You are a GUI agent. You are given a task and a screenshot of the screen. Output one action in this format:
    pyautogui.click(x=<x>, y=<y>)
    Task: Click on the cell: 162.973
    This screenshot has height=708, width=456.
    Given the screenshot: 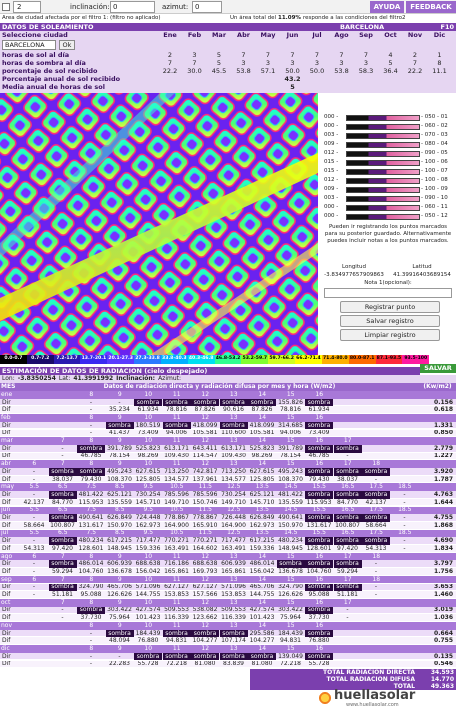 What is the action you would take?
    pyautogui.click(x=262, y=525)
    